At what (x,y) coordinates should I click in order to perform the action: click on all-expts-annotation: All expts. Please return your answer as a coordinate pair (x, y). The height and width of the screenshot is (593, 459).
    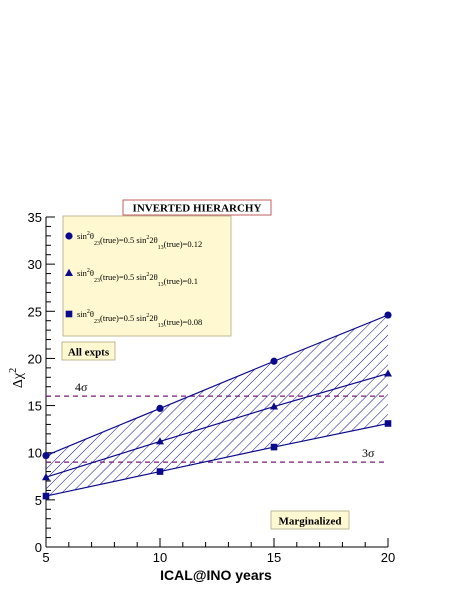
    Looking at the image, I should click on (88, 351).